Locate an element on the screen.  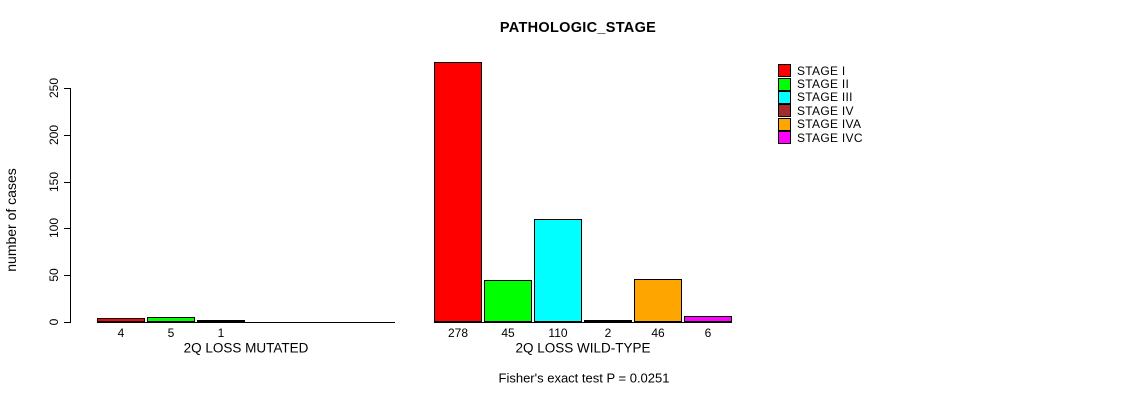
bar-value-label: 46 is located at coordinates (658, 333).